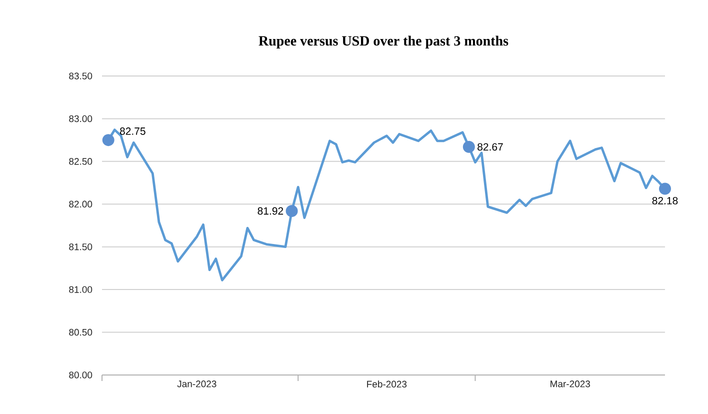 This screenshot has width=708, height=414. Describe the element at coordinates (80, 76) in the screenshot. I see `y-tick-label: 83.50` at that location.